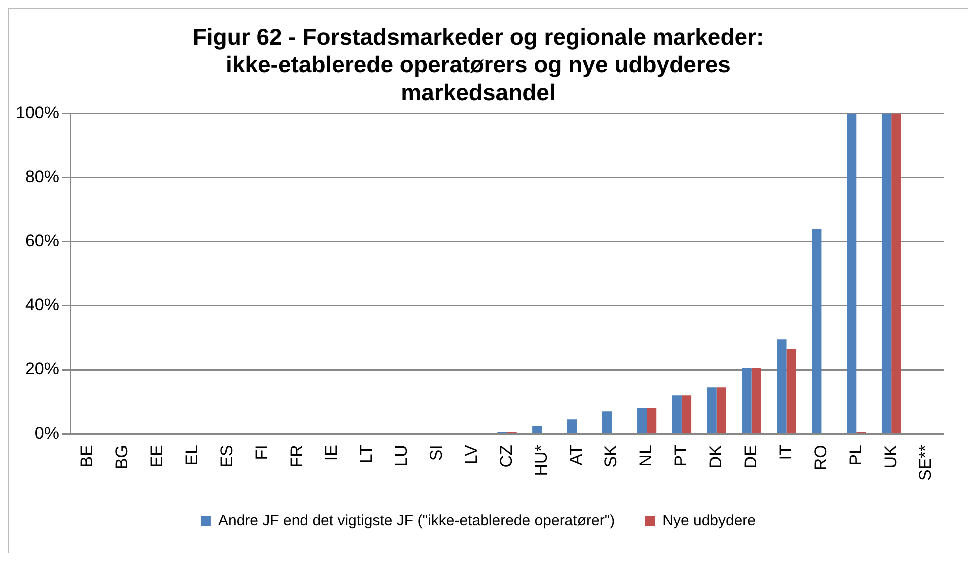  Describe the element at coordinates (42, 177) in the screenshot. I see `y-tick-label: 80%` at that location.